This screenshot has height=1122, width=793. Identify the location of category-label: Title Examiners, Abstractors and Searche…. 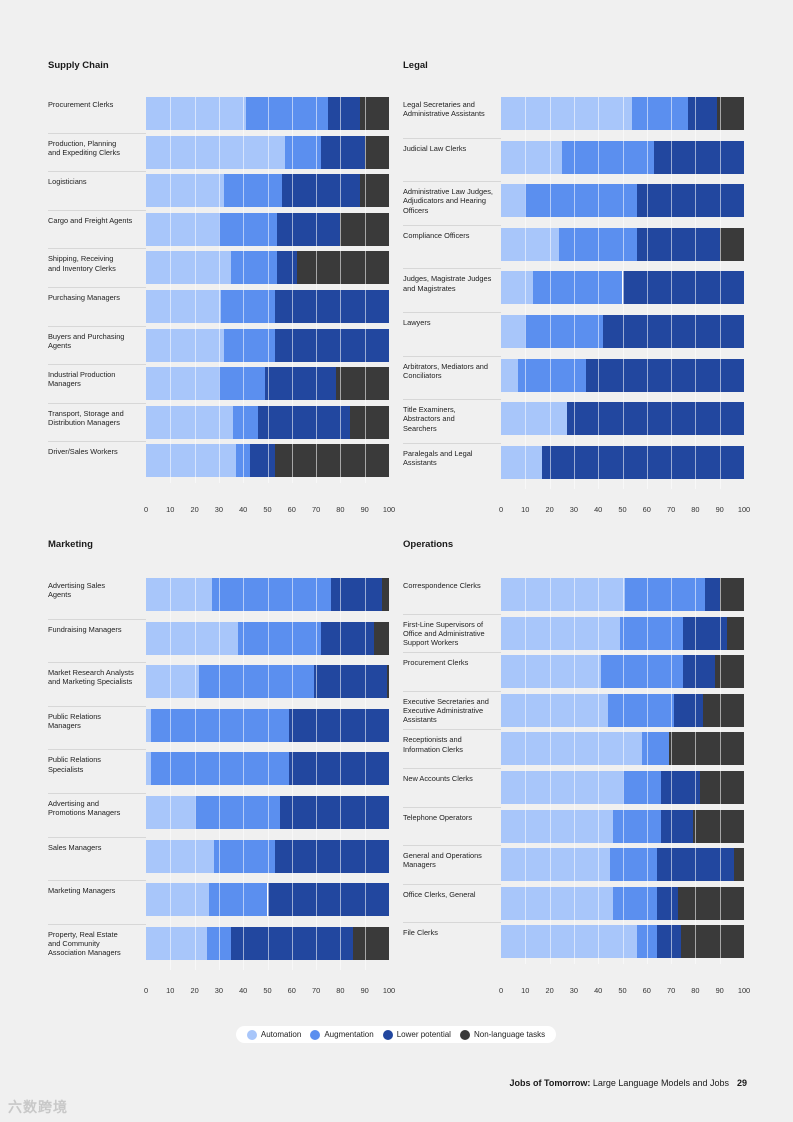
(429, 419).